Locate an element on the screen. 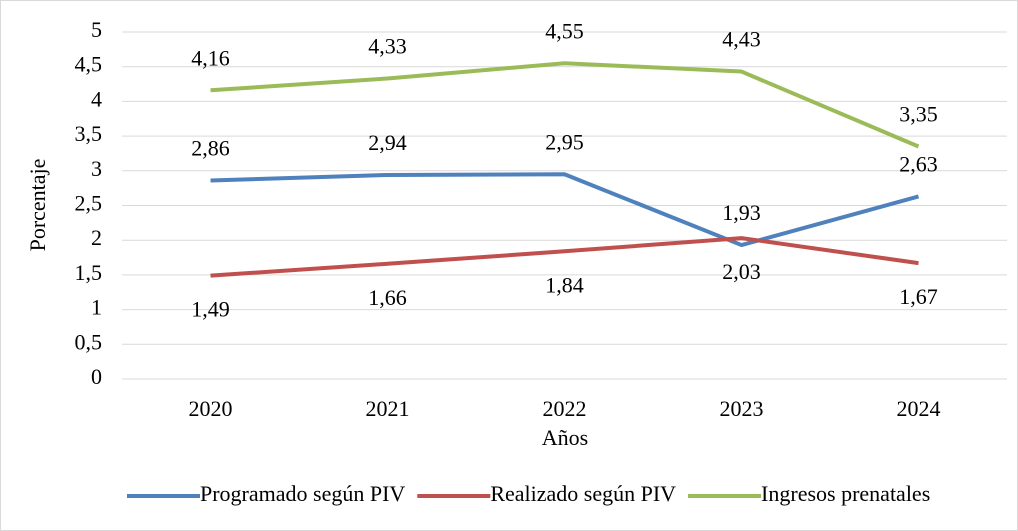  data-label: 2,03 is located at coordinates (741, 271).